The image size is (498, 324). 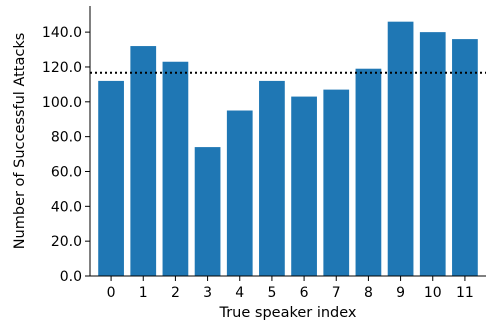 I want to click on x-tick-label: 6, so click(x=304, y=293).